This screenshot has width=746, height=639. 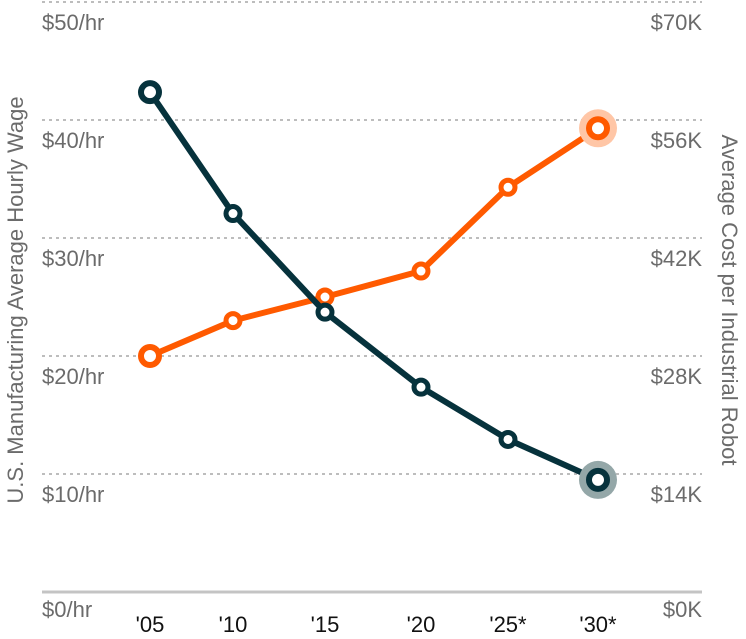 I want to click on x-tick-label: '20, so click(x=421, y=624).